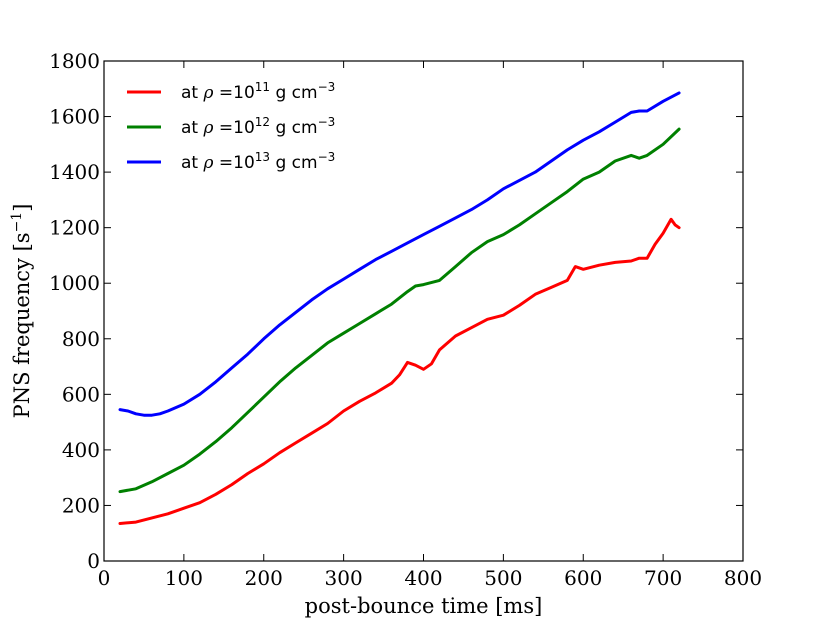 The height and width of the screenshot is (623, 830). Describe the element at coordinates (258, 126) in the screenshot. I see `legend-label-green: at ρ =1012 g cm−3` at that location.